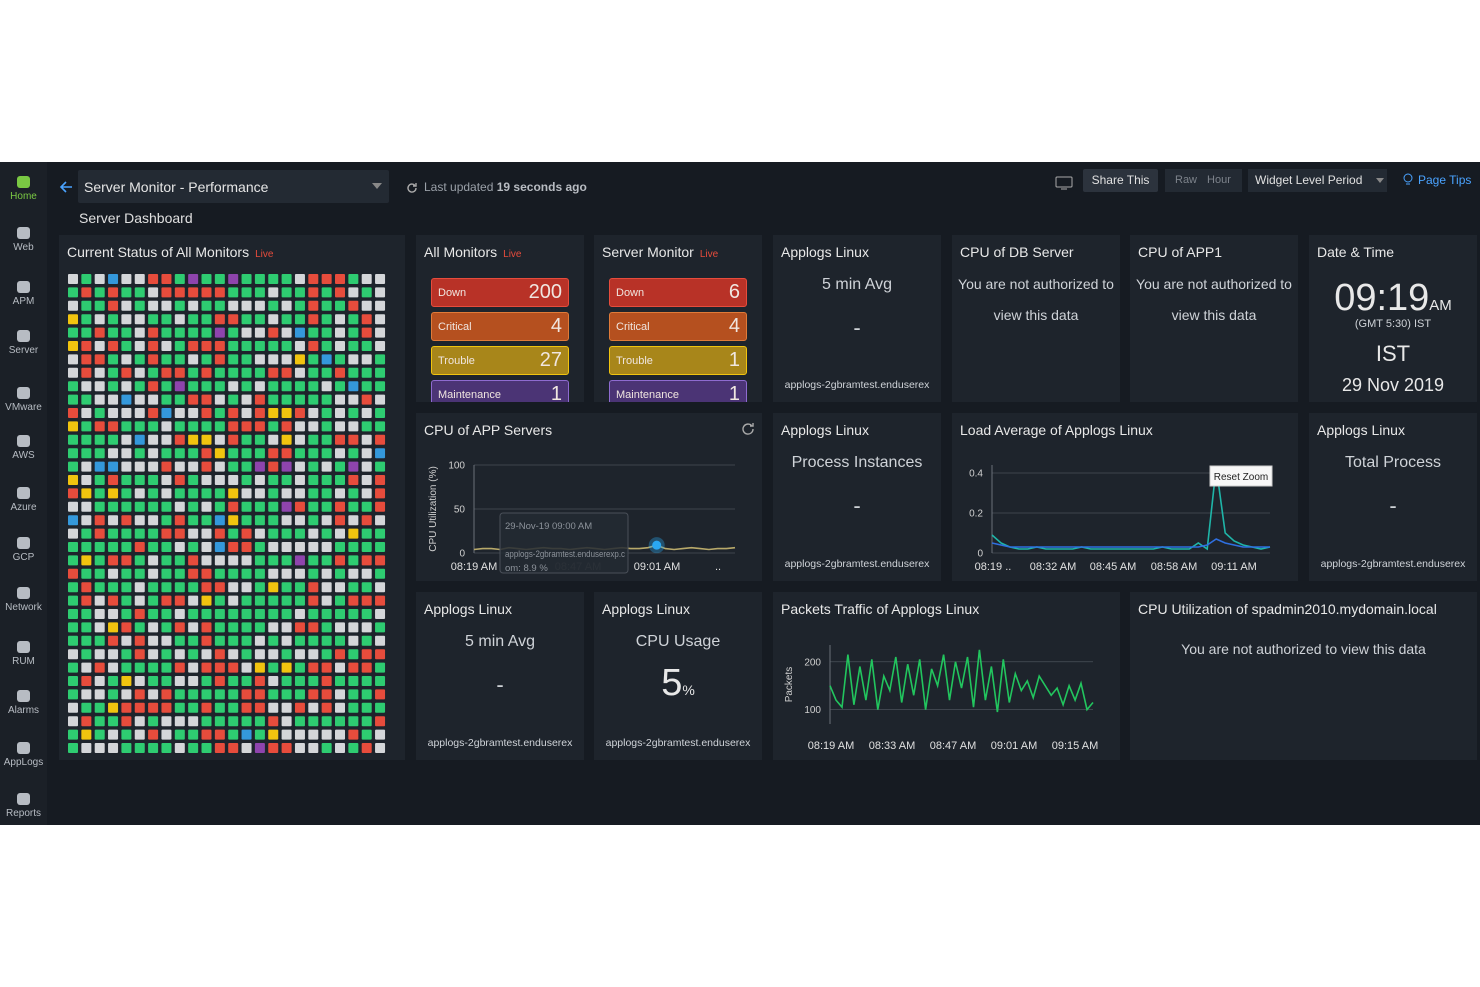  Describe the element at coordinates (500, 360) in the screenshot. I see `count-card: Trouble 27` at that location.